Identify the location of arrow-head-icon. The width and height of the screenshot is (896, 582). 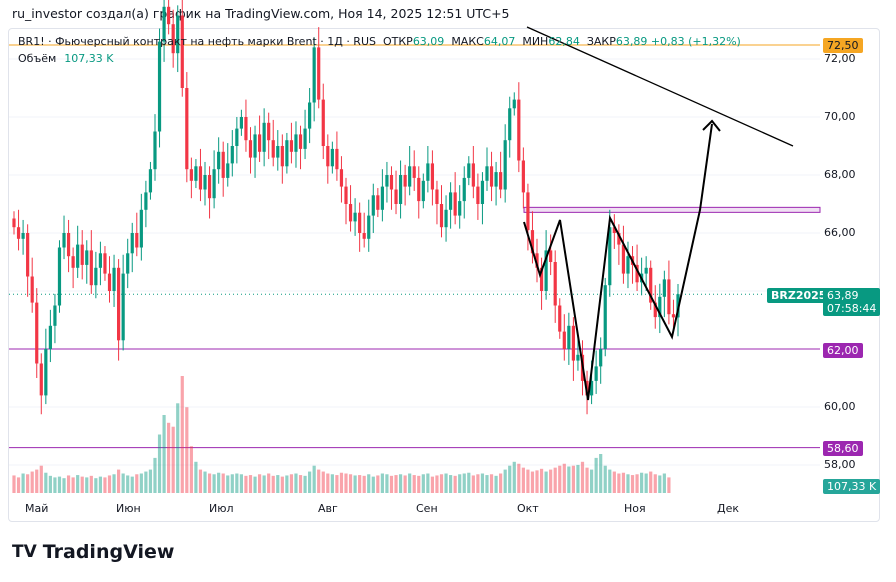
(711, 125).